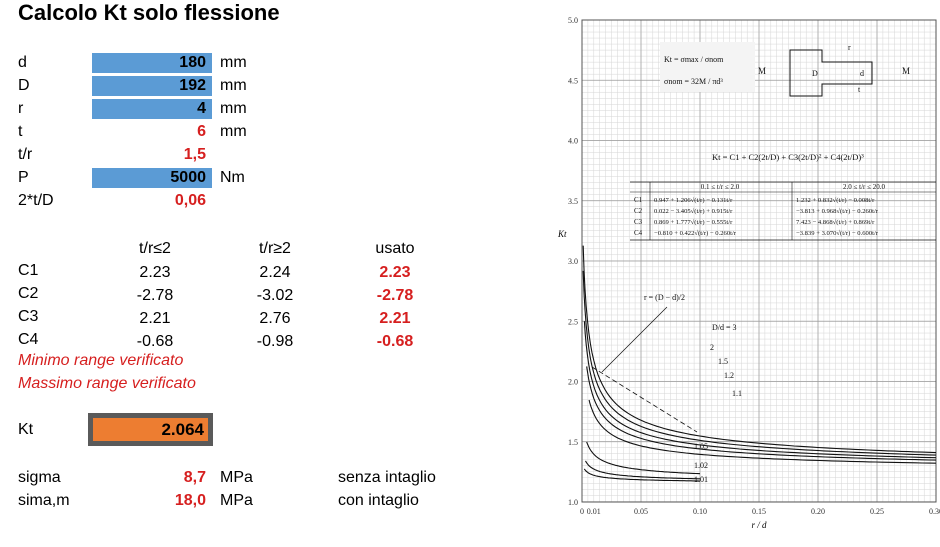  Describe the element at coordinates (28, 339) in the screenshot. I see `coef-name: C4` at that location.